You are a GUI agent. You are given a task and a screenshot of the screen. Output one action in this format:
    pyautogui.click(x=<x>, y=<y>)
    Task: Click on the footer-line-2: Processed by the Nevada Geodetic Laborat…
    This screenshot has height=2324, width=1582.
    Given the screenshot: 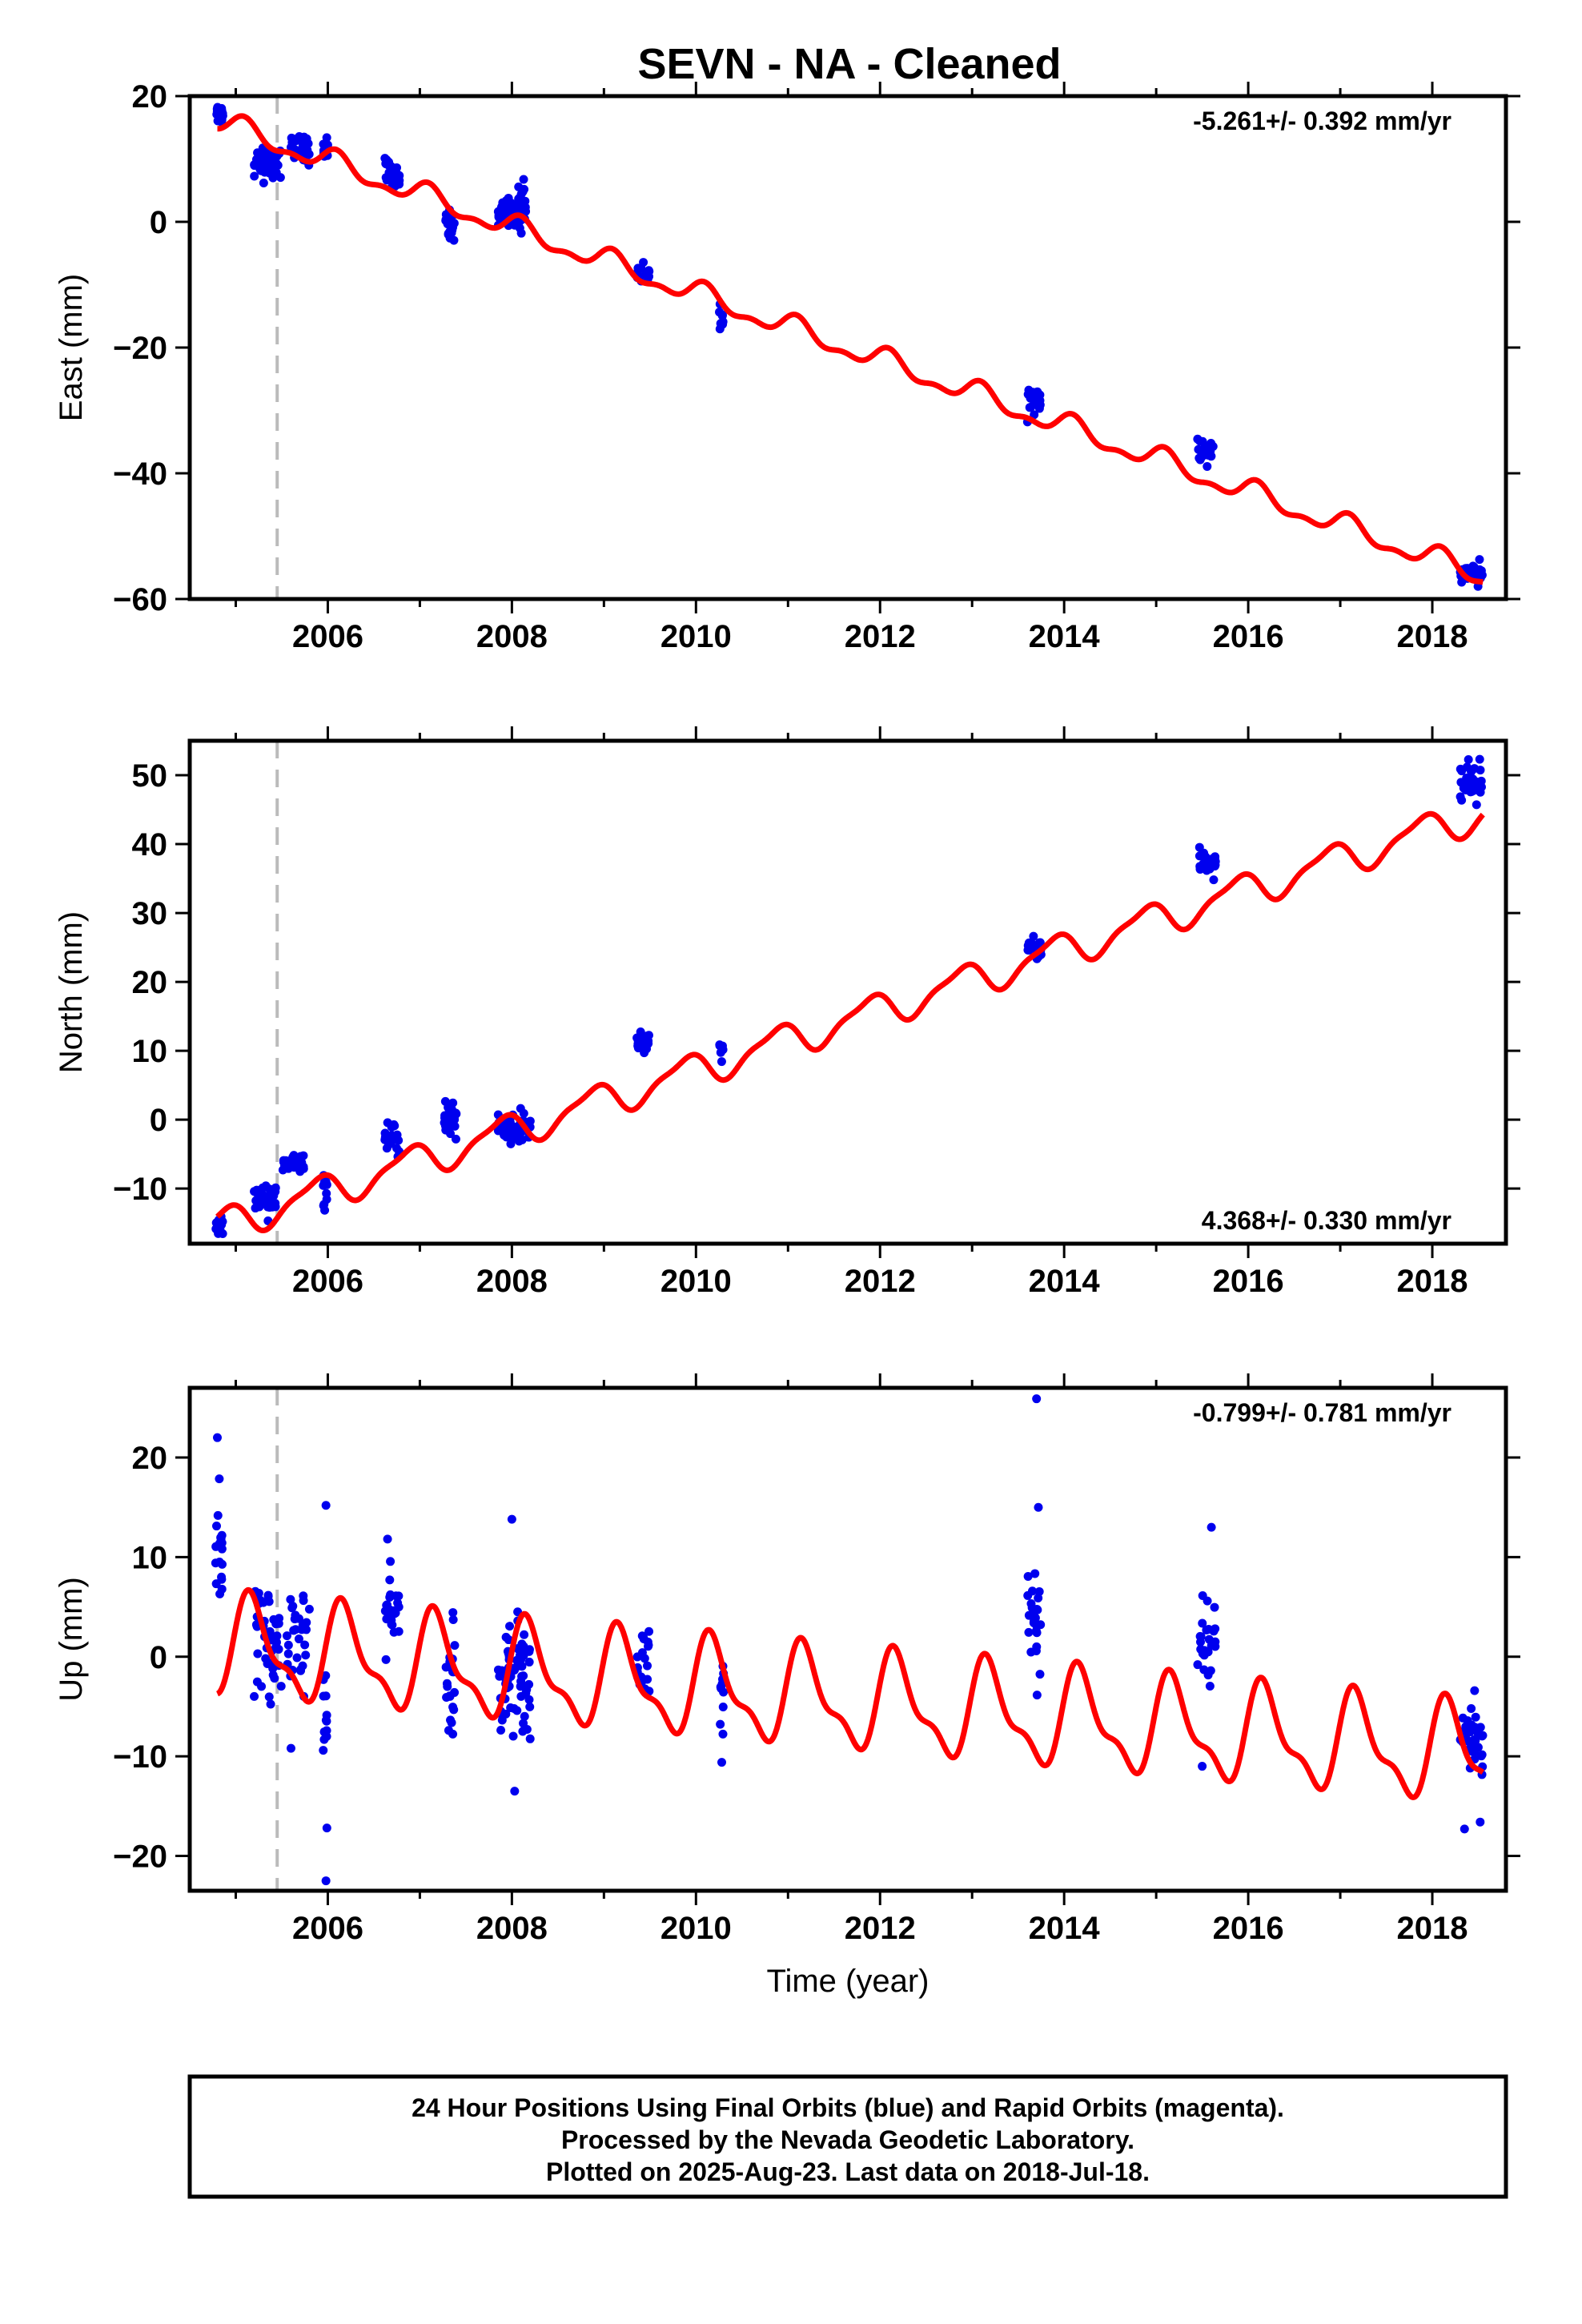 What is the action you would take?
    pyautogui.click(x=847, y=2139)
    